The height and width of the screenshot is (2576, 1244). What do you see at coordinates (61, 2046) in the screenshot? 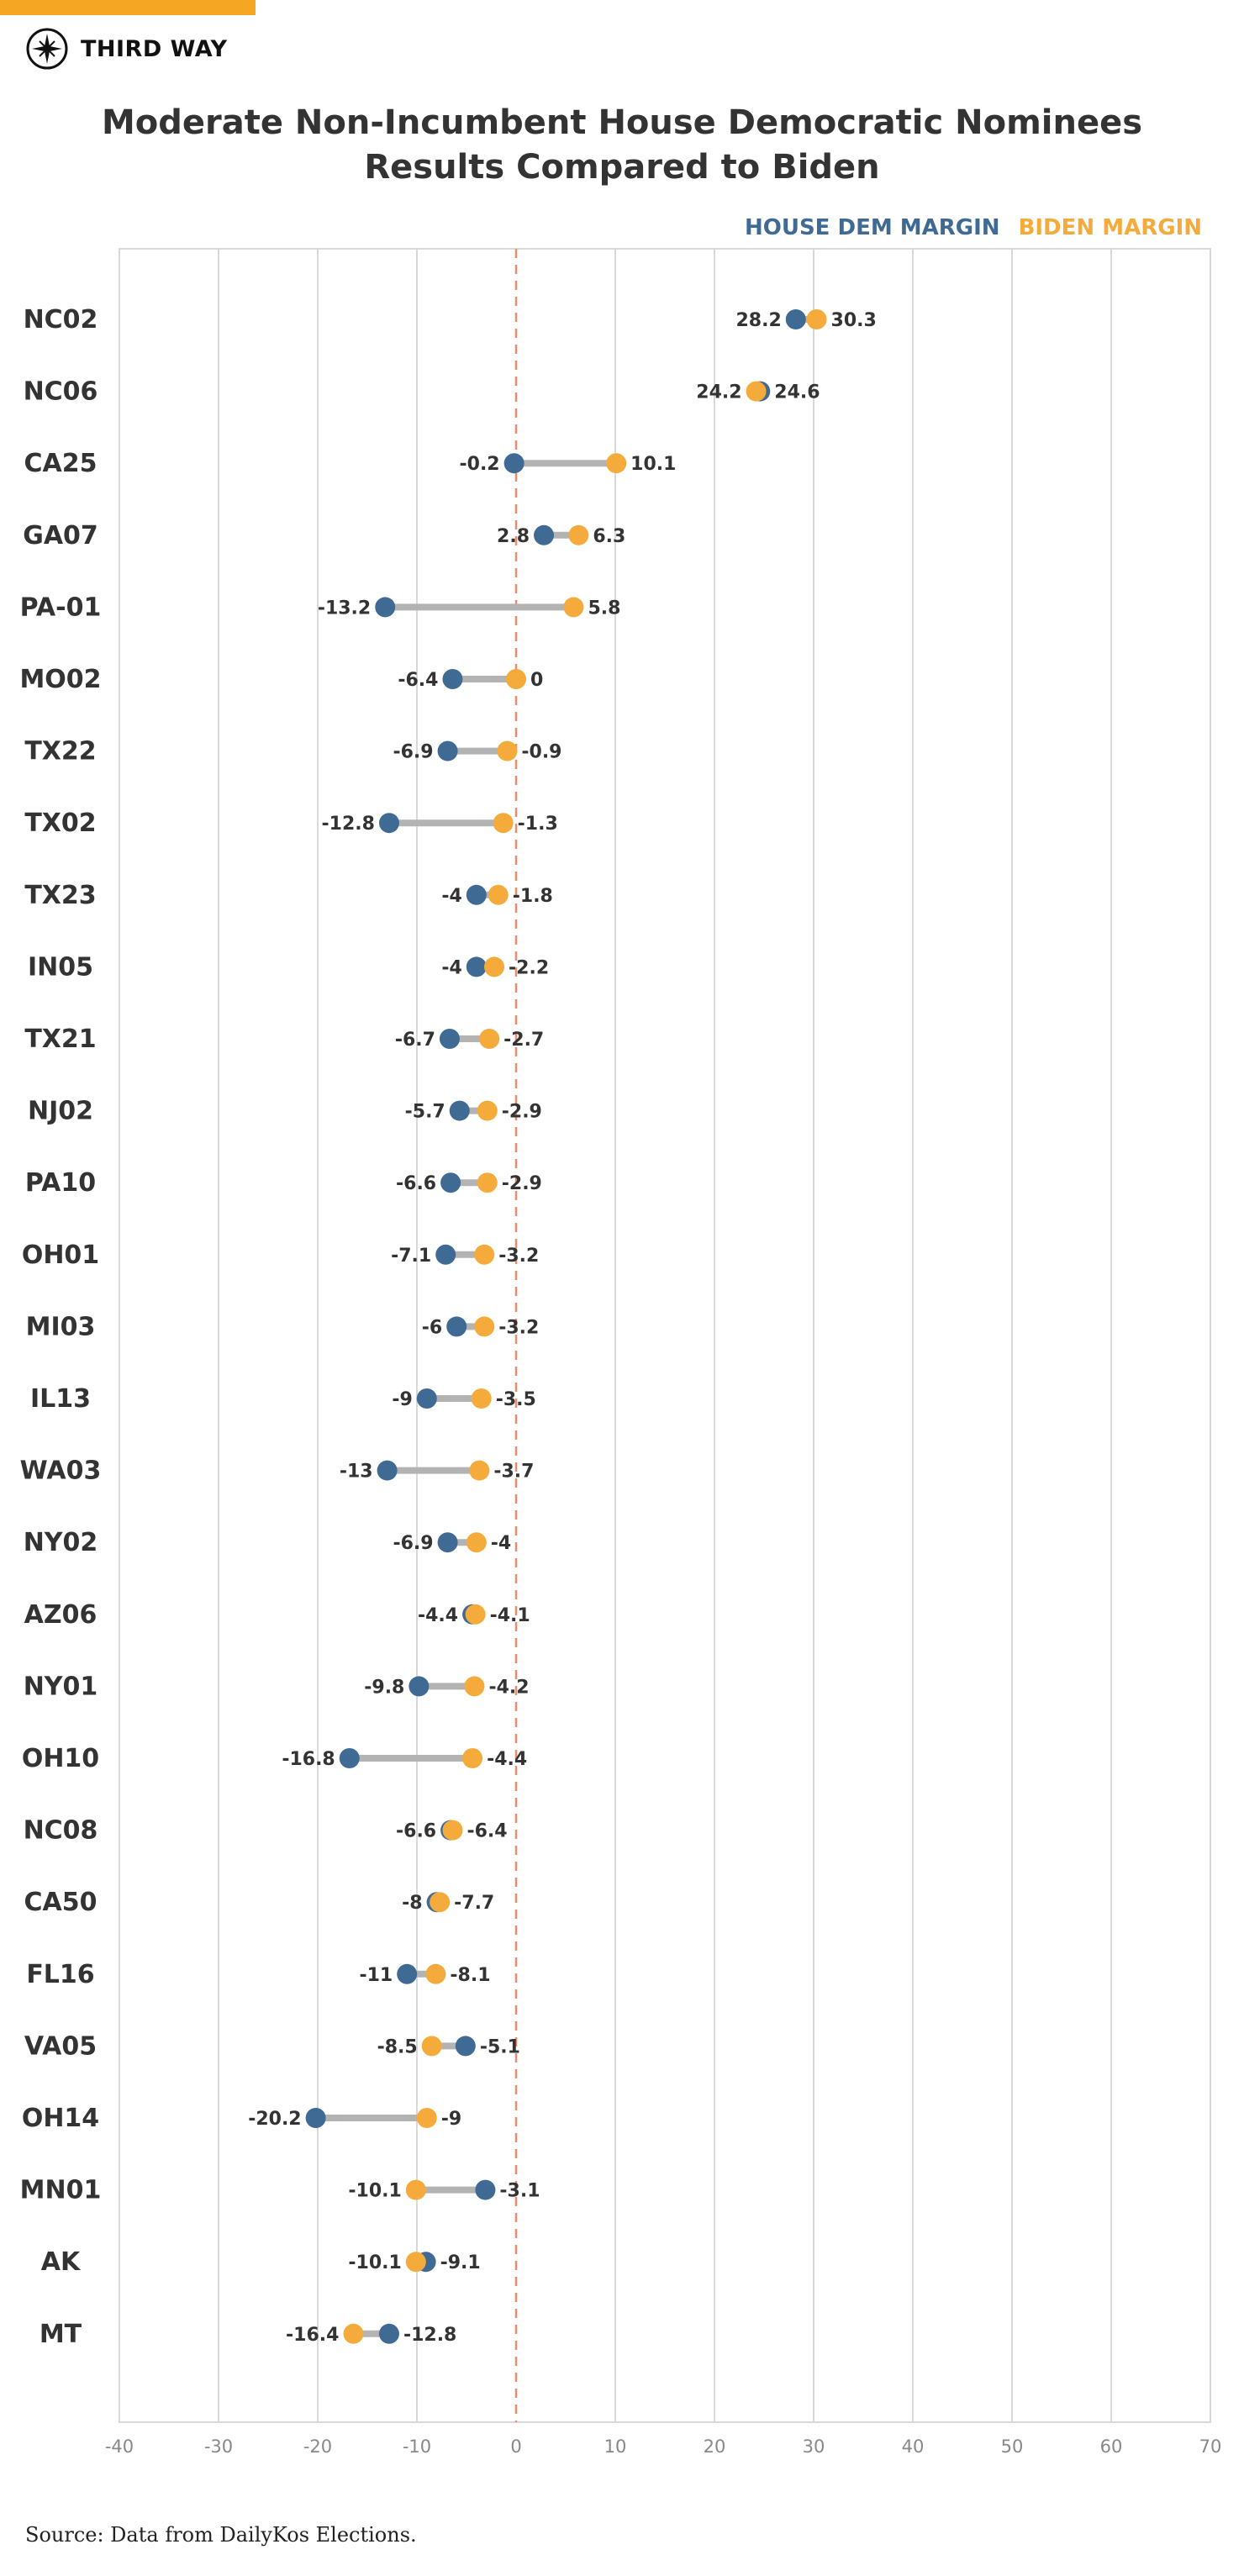
I see `row-label: VA05` at bounding box center [61, 2046].